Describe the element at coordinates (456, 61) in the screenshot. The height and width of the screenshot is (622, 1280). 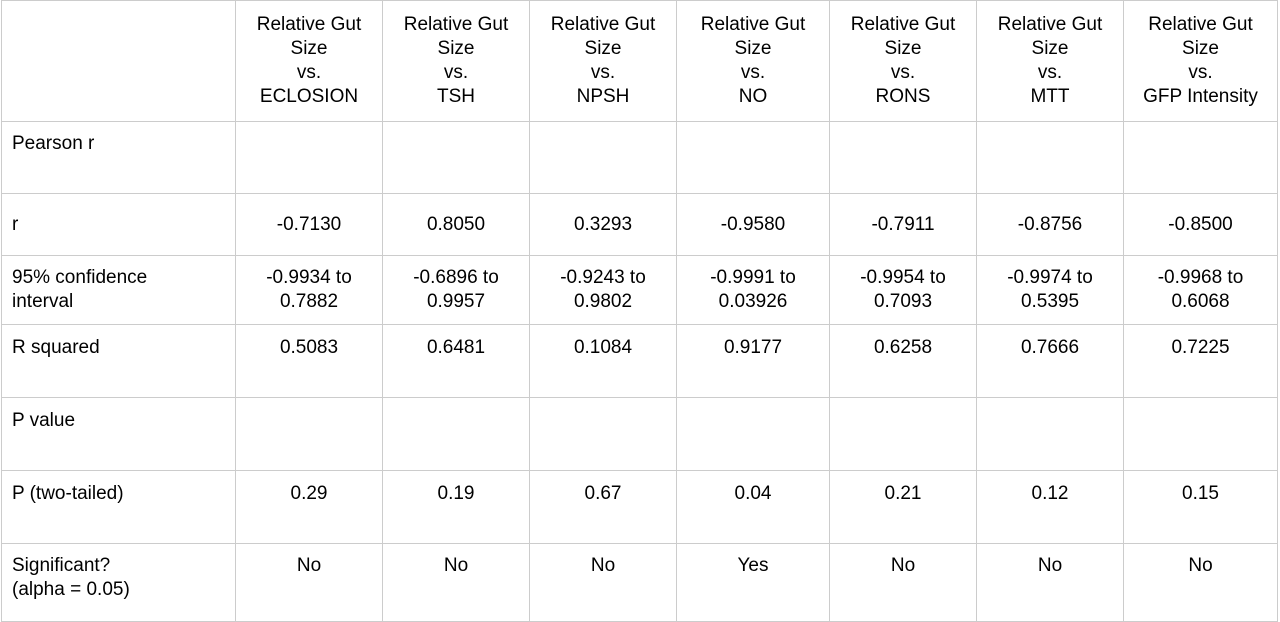
I see `column-header-tsh: Relative Gut Size vs. TSH` at that location.